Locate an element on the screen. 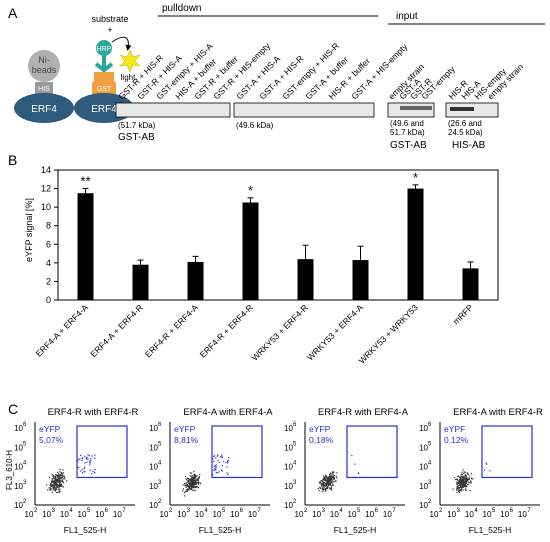  x-category-label: WRKY53 + WRKY53 is located at coordinates (389, 334).